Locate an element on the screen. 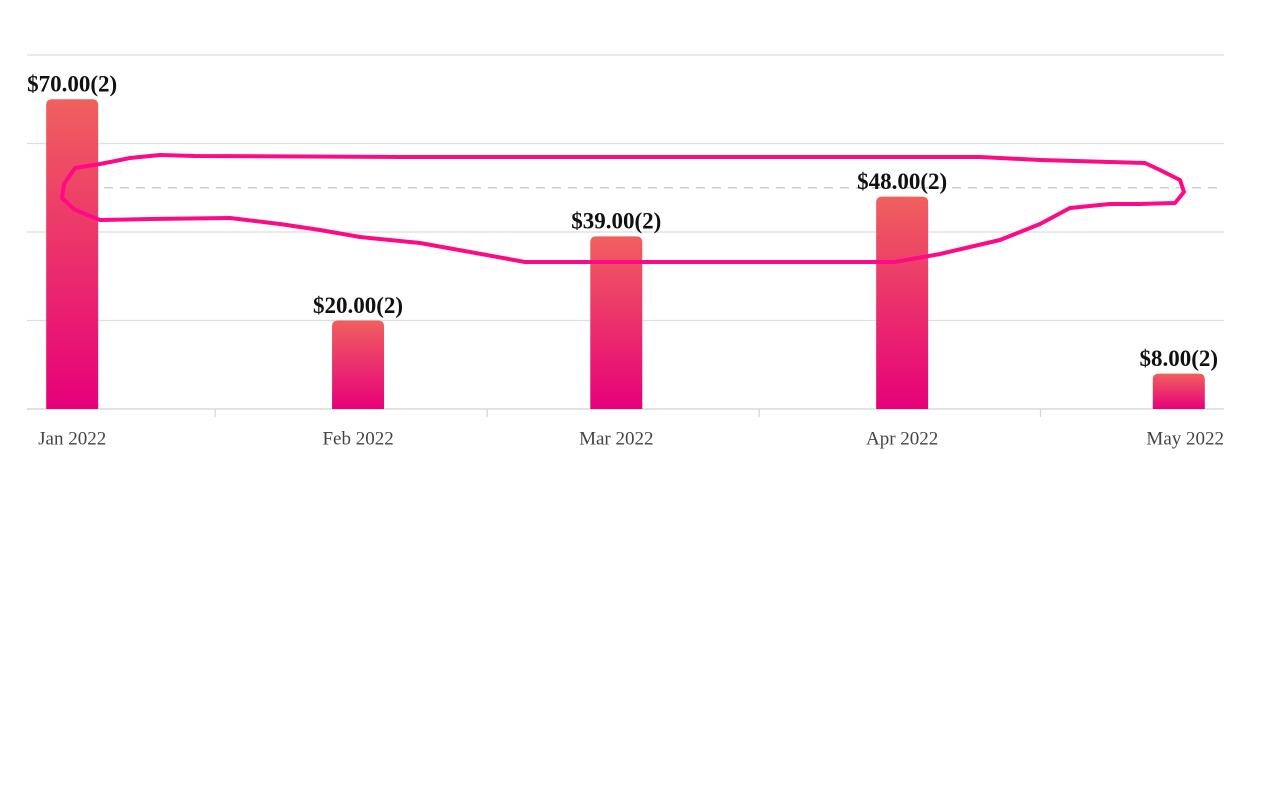  value-label: $48.00(2) is located at coordinates (902, 181).